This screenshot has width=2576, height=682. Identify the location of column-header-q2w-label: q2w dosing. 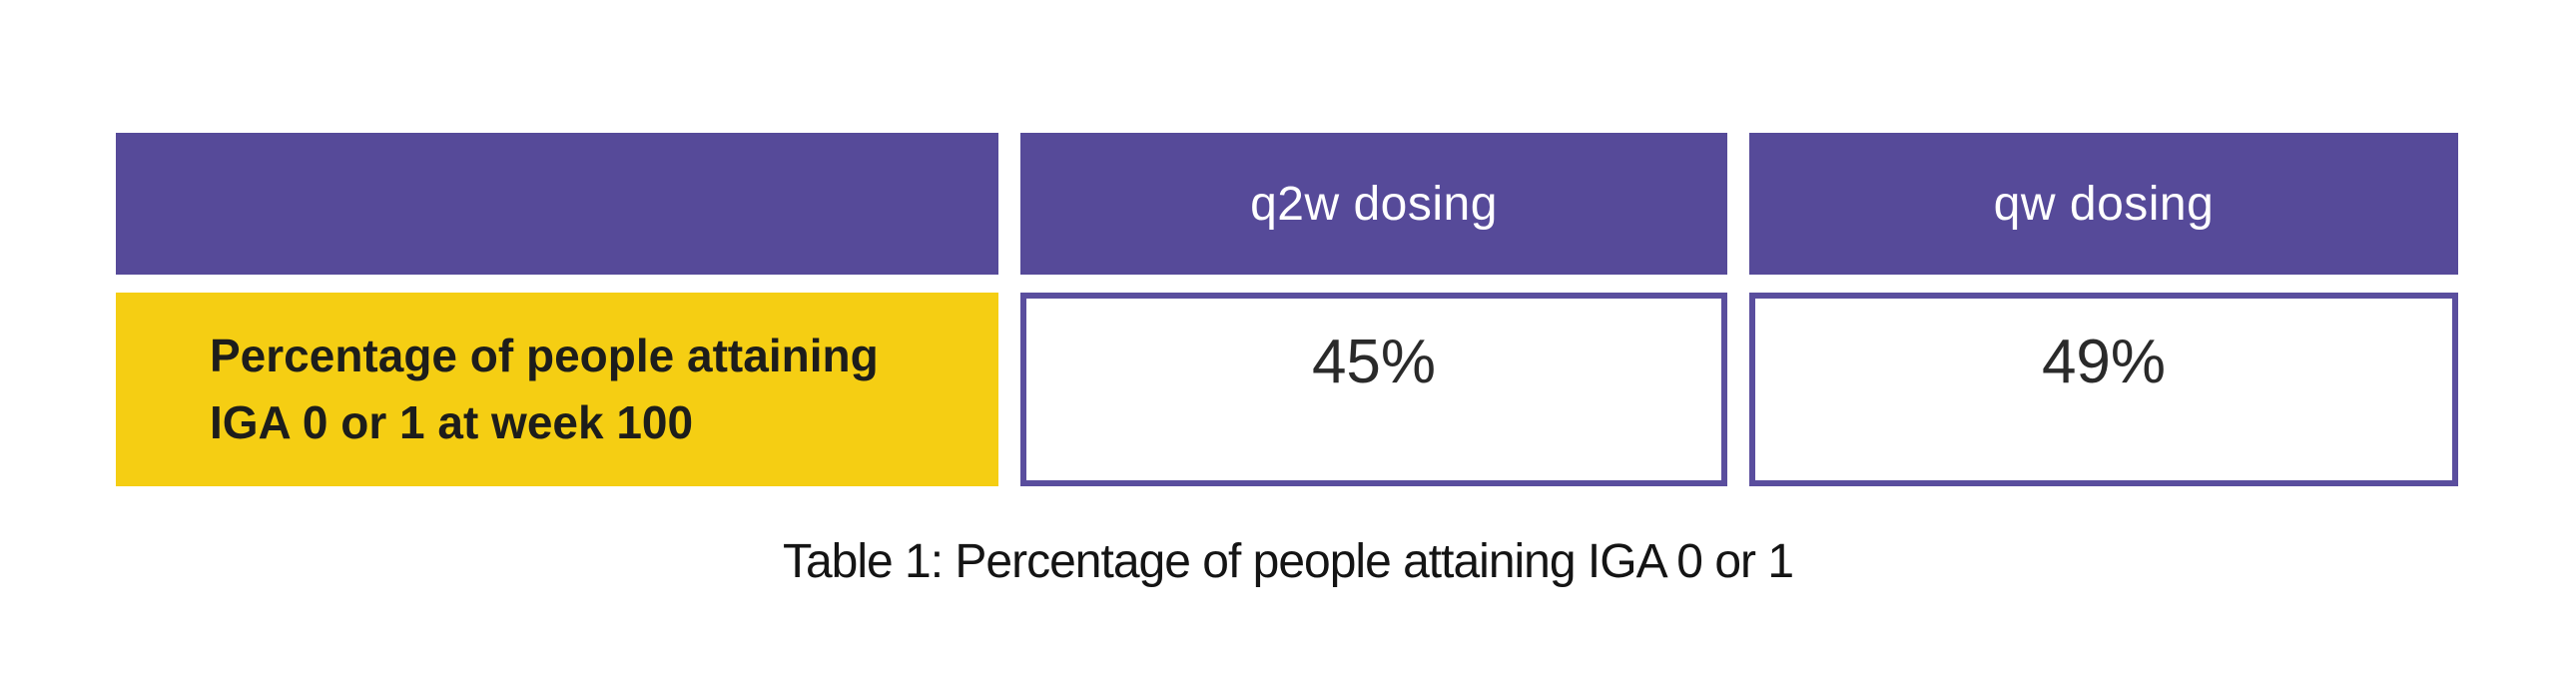
(1374, 204).